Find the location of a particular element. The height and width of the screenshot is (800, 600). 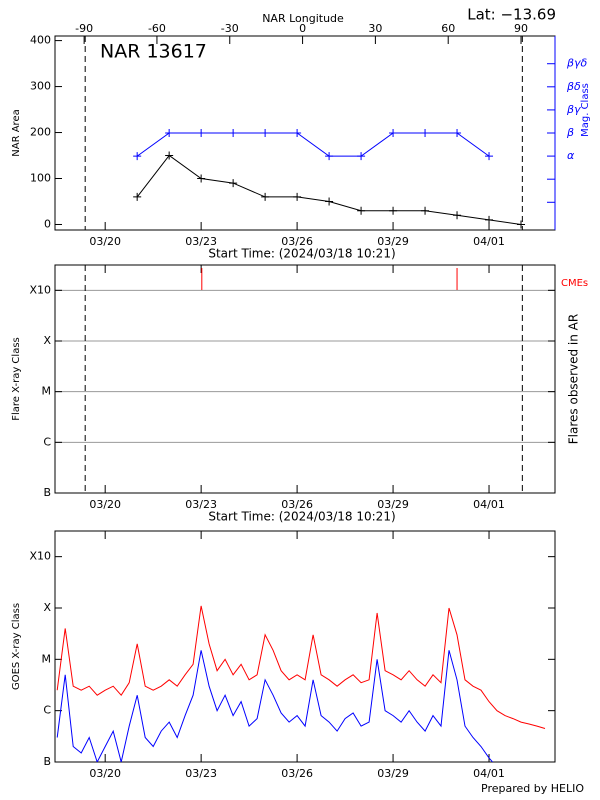

x2-axis-label: NAR Longitude is located at coordinates (303, 18).